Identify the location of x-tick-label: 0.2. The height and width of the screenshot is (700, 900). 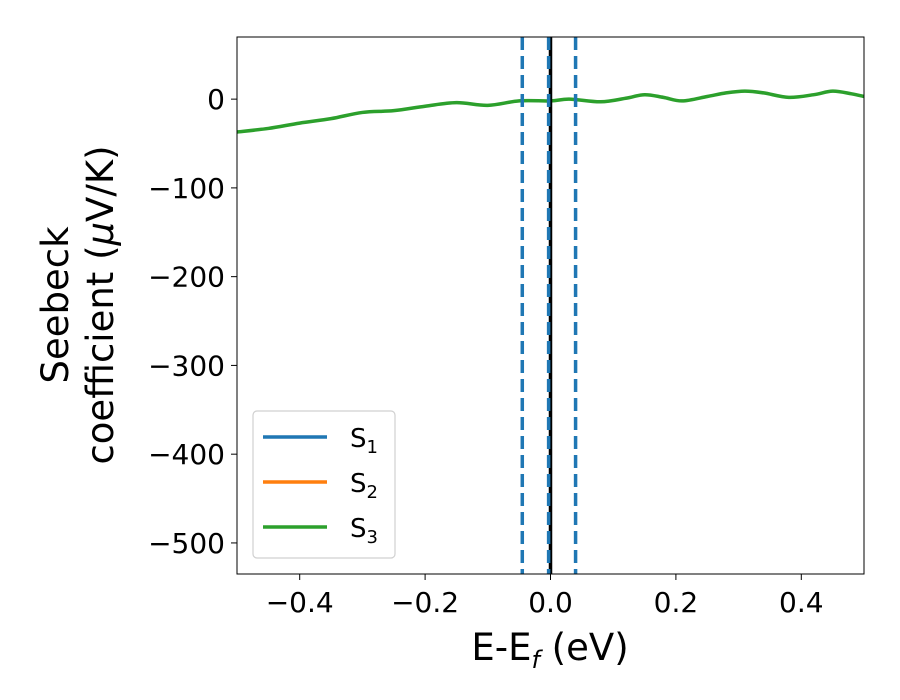
(676, 602).